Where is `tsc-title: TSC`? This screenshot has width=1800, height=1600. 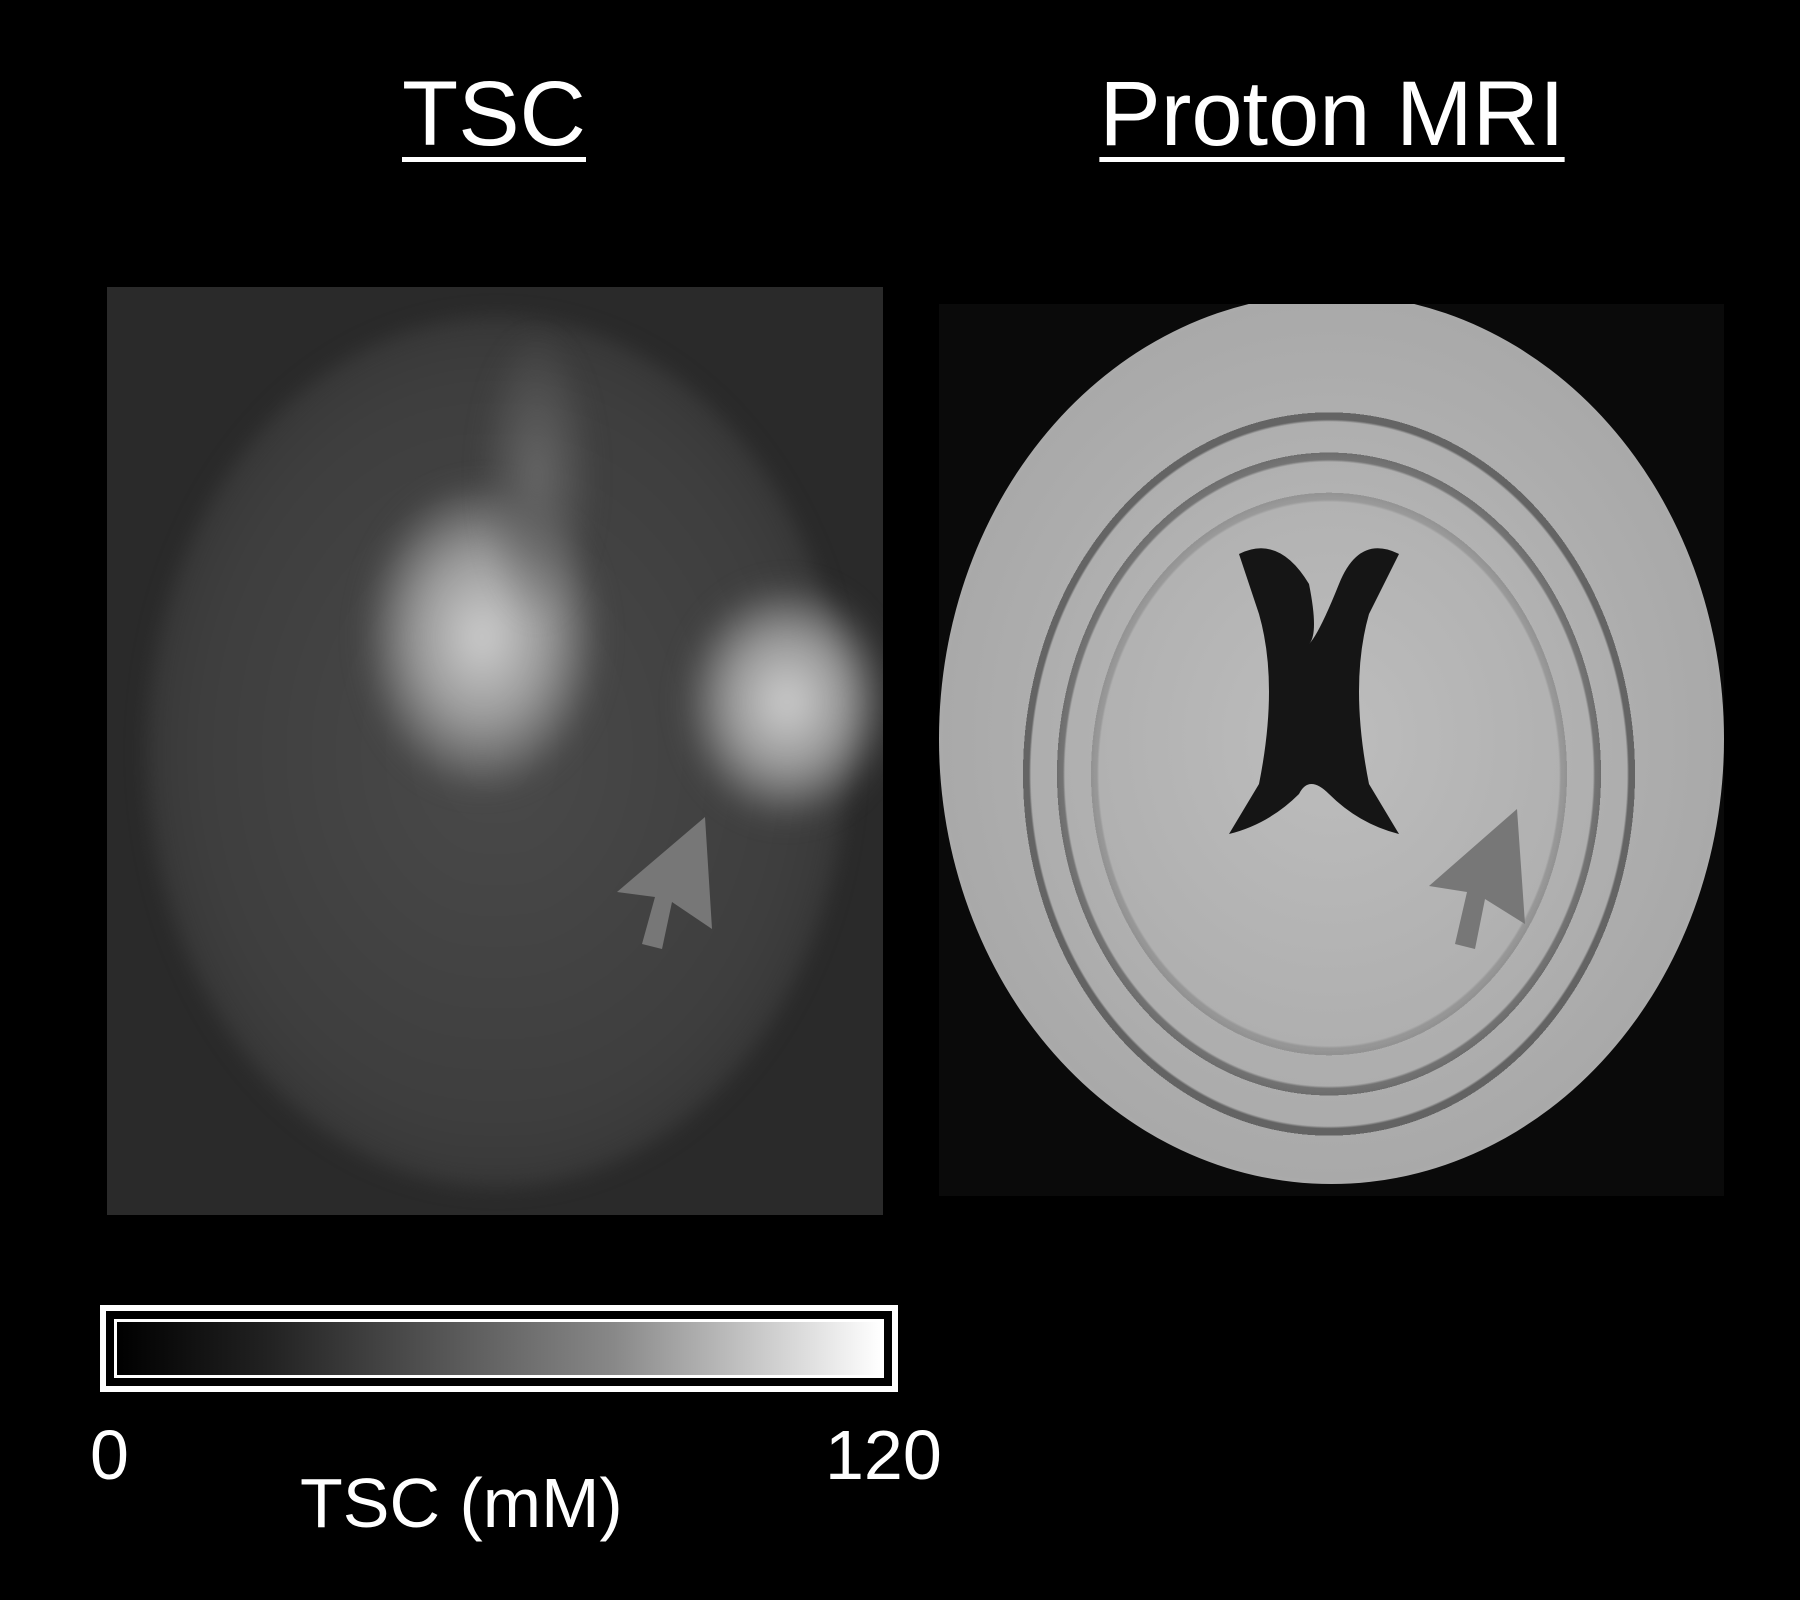
tsc-title: TSC is located at coordinates (494, 114).